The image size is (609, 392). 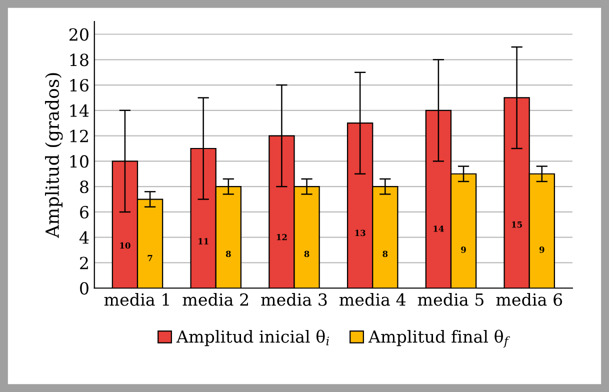 I want to click on legend-label: Amplitud final θ$_{f}$, so click(x=439, y=339).